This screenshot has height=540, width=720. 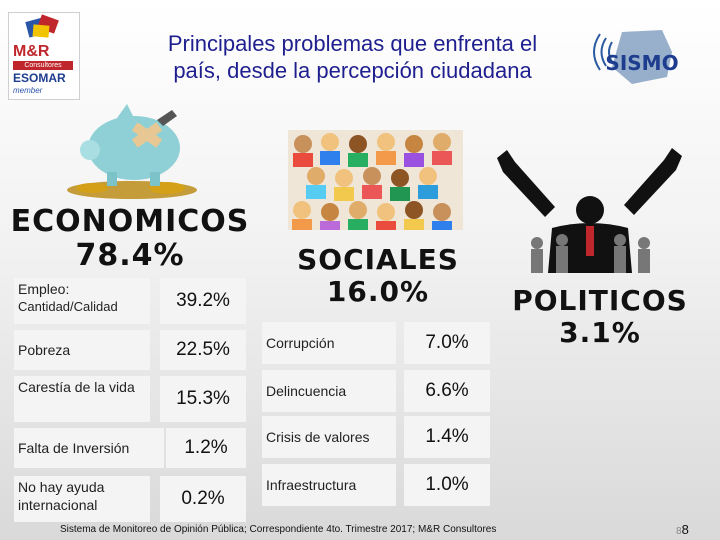 I want to click on sociales-item-value: 1.4%, so click(x=447, y=437).